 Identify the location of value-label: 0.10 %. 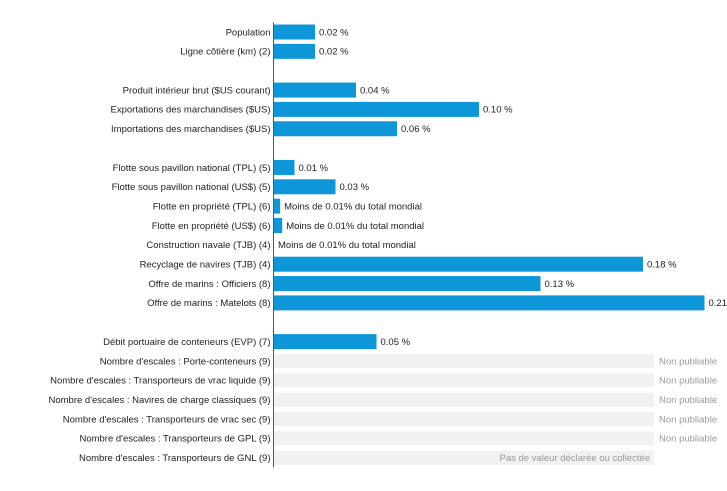
(498, 110).